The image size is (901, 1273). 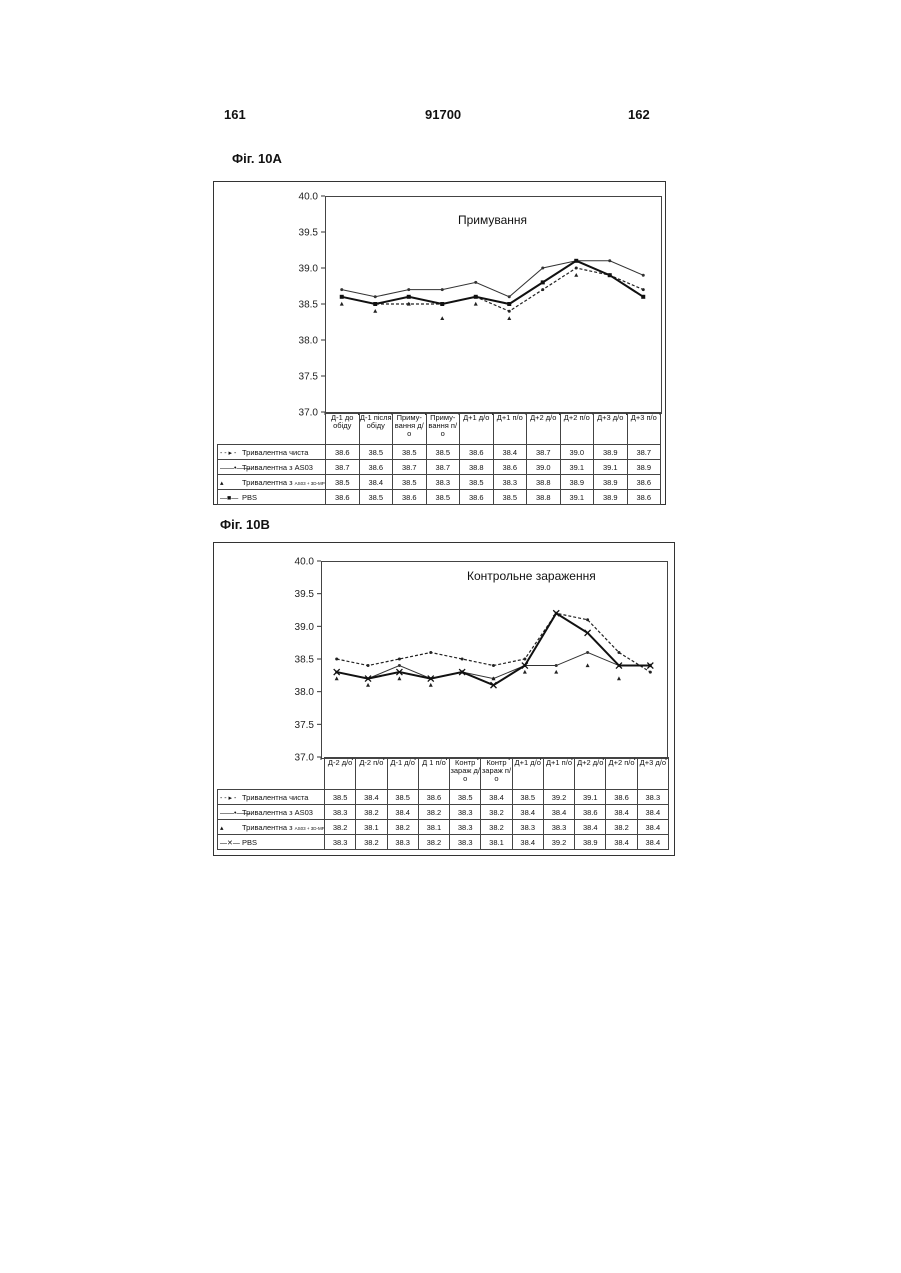 I want to click on table-corner, so click(x=271, y=774).